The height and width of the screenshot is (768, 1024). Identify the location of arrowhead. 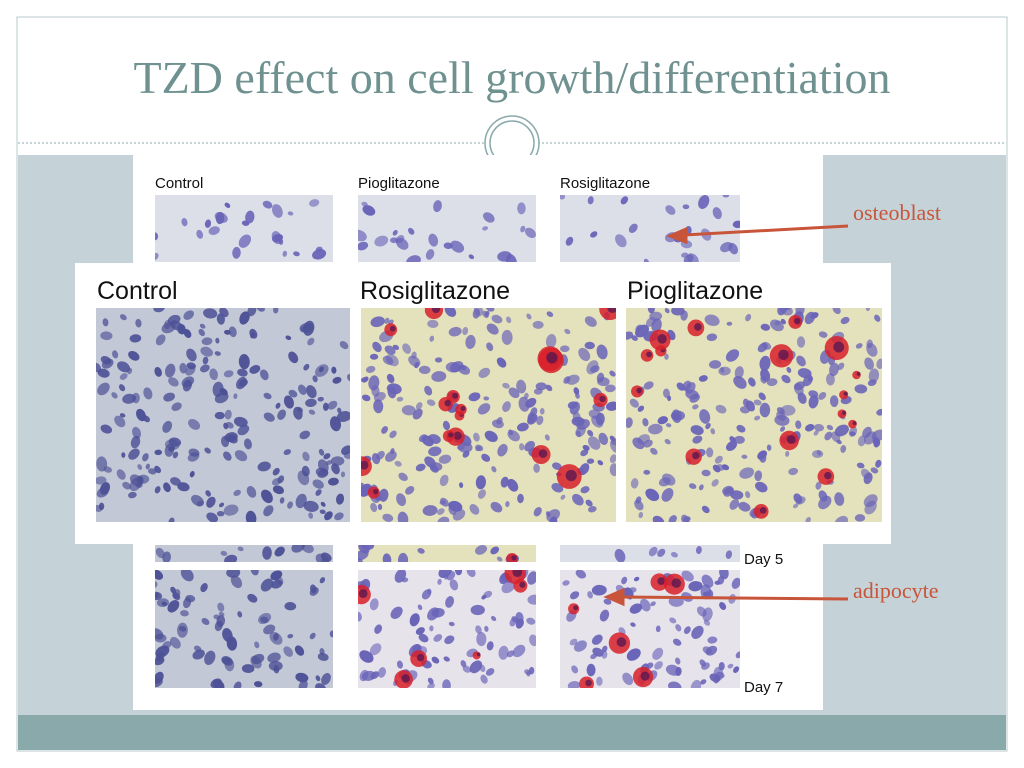
(677, 235).